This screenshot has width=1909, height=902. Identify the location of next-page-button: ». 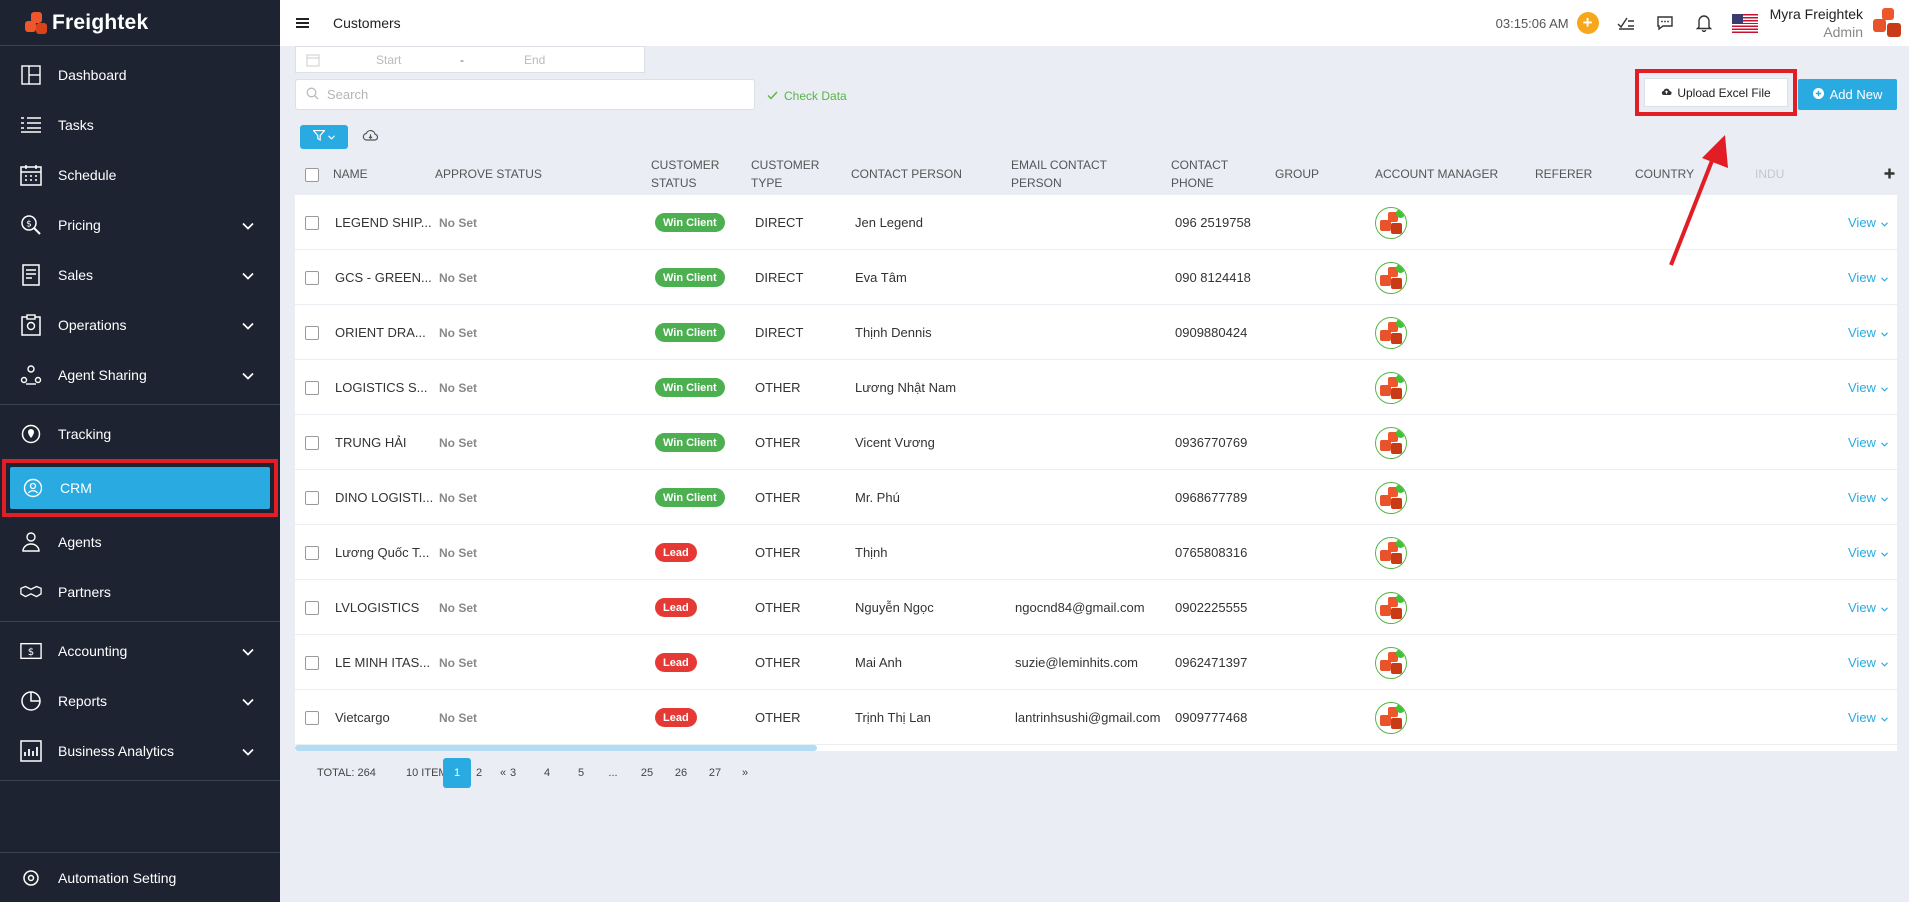
(745, 773).